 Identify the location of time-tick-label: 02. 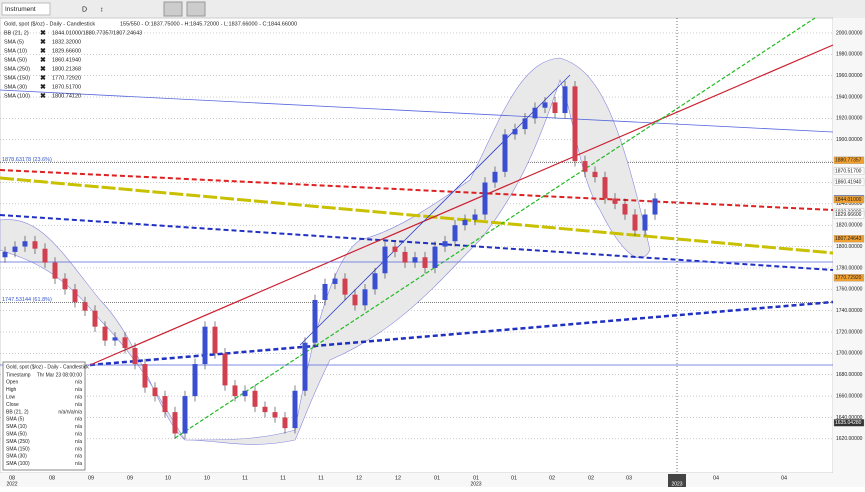
(591, 478).